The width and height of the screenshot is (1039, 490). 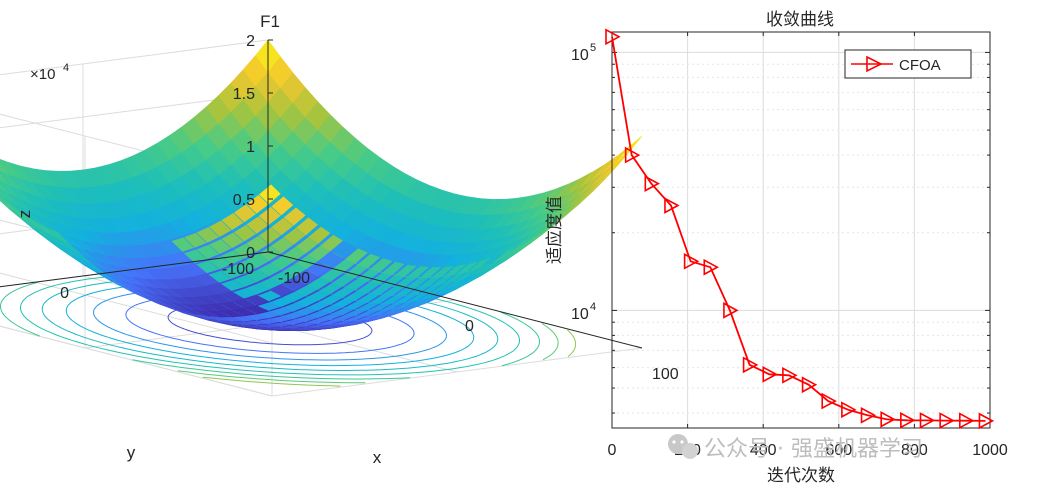 What do you see at coordinates (914, 450) in the screenshot?
I see `x-tick-label: 800` at bounding box center [914, 450].